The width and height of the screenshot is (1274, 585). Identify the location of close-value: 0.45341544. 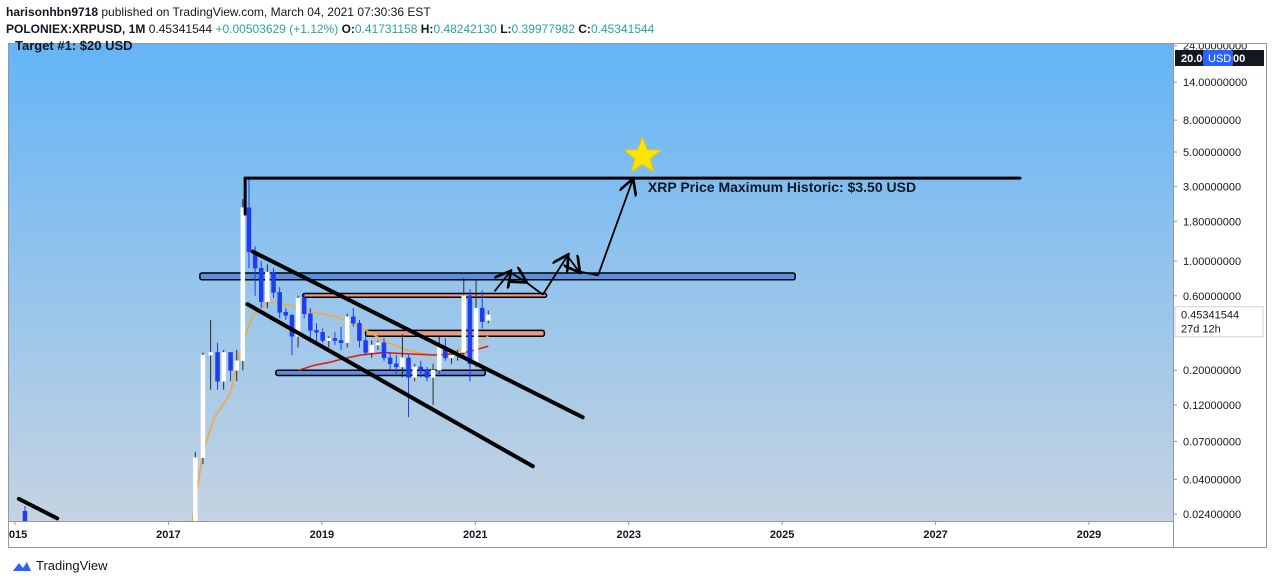
(622, 29).